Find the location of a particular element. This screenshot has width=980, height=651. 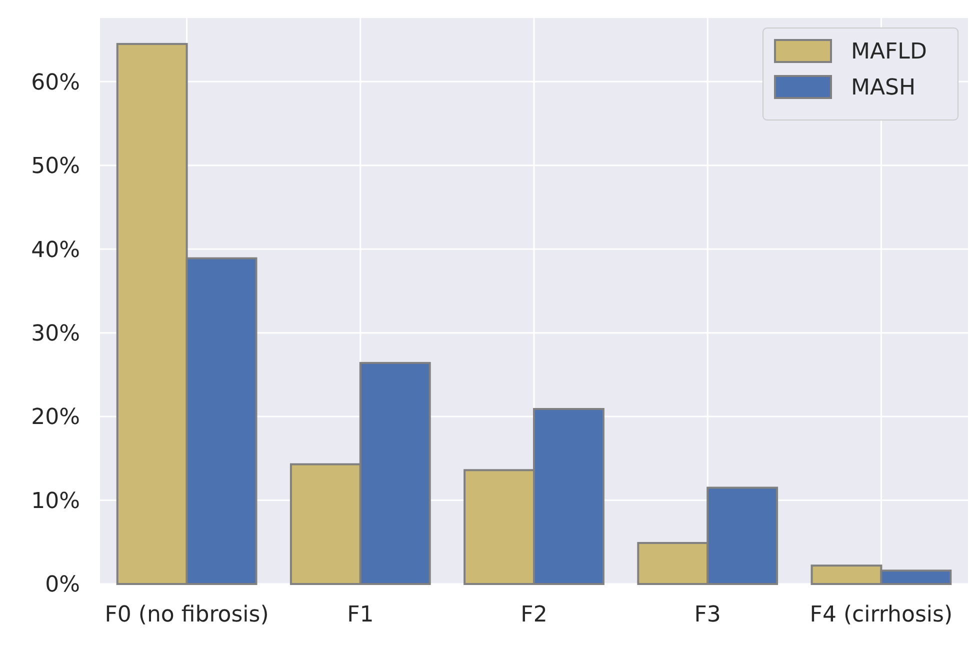

y-tick-label: 20% is located at coordinates (55, 417).